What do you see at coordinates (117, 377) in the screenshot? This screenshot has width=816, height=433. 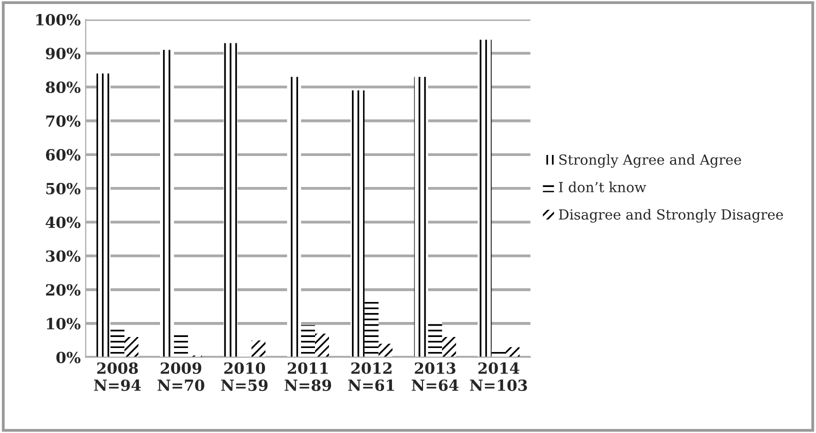 I see `x-tick-label: 2008 N=94` at bounding box center [117, 377].